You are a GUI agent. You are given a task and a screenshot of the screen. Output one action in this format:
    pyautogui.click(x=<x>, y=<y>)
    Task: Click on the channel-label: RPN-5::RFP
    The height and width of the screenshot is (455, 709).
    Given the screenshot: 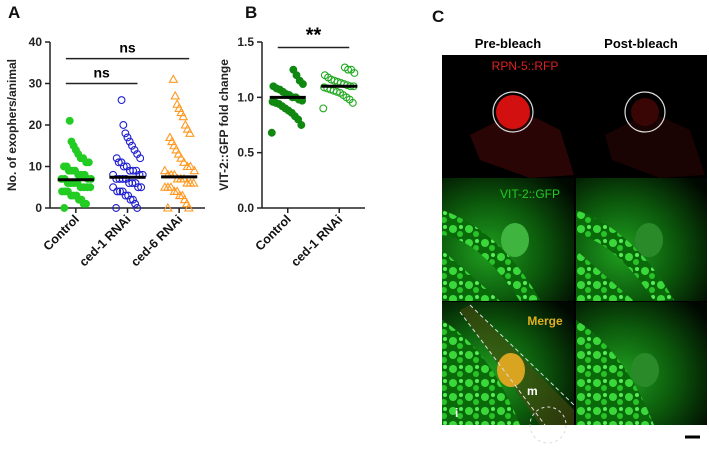 What is the action you would take?
    pyautogui.click(x=525, y=66)
    